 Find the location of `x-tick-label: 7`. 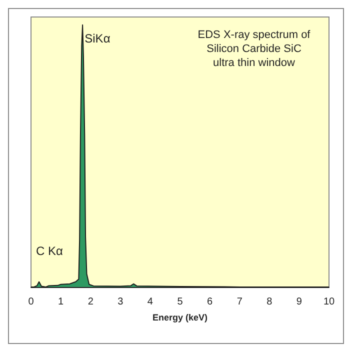

x-tick-label: 7 is located at coordinates (239, 302).